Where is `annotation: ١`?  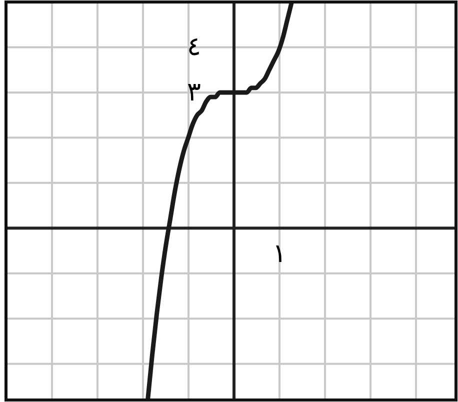 annotation: ١ is located at coordinates (279, 254).